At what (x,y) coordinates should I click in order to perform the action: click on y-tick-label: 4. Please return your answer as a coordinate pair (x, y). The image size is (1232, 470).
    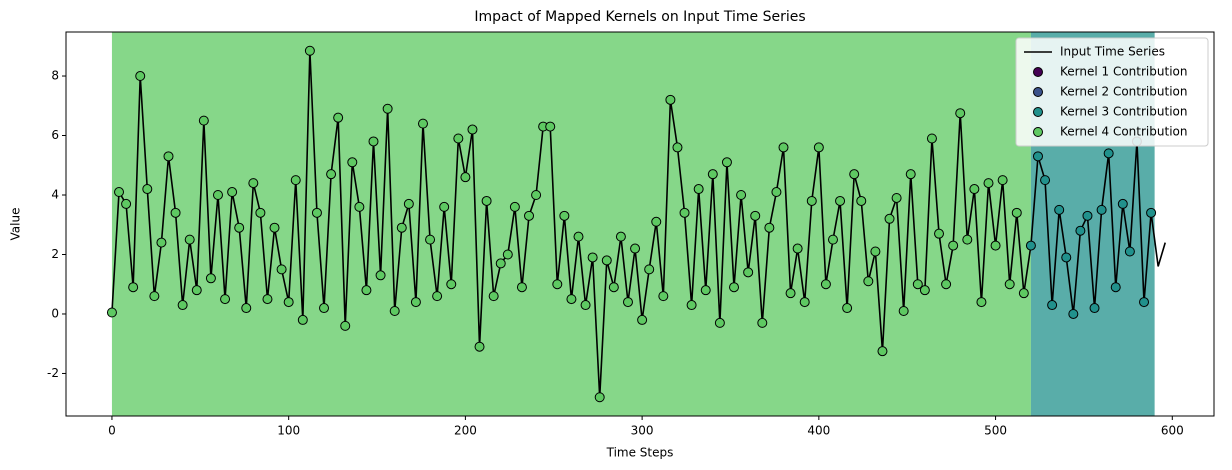
    Looking at the image, I should click on (55, 194).